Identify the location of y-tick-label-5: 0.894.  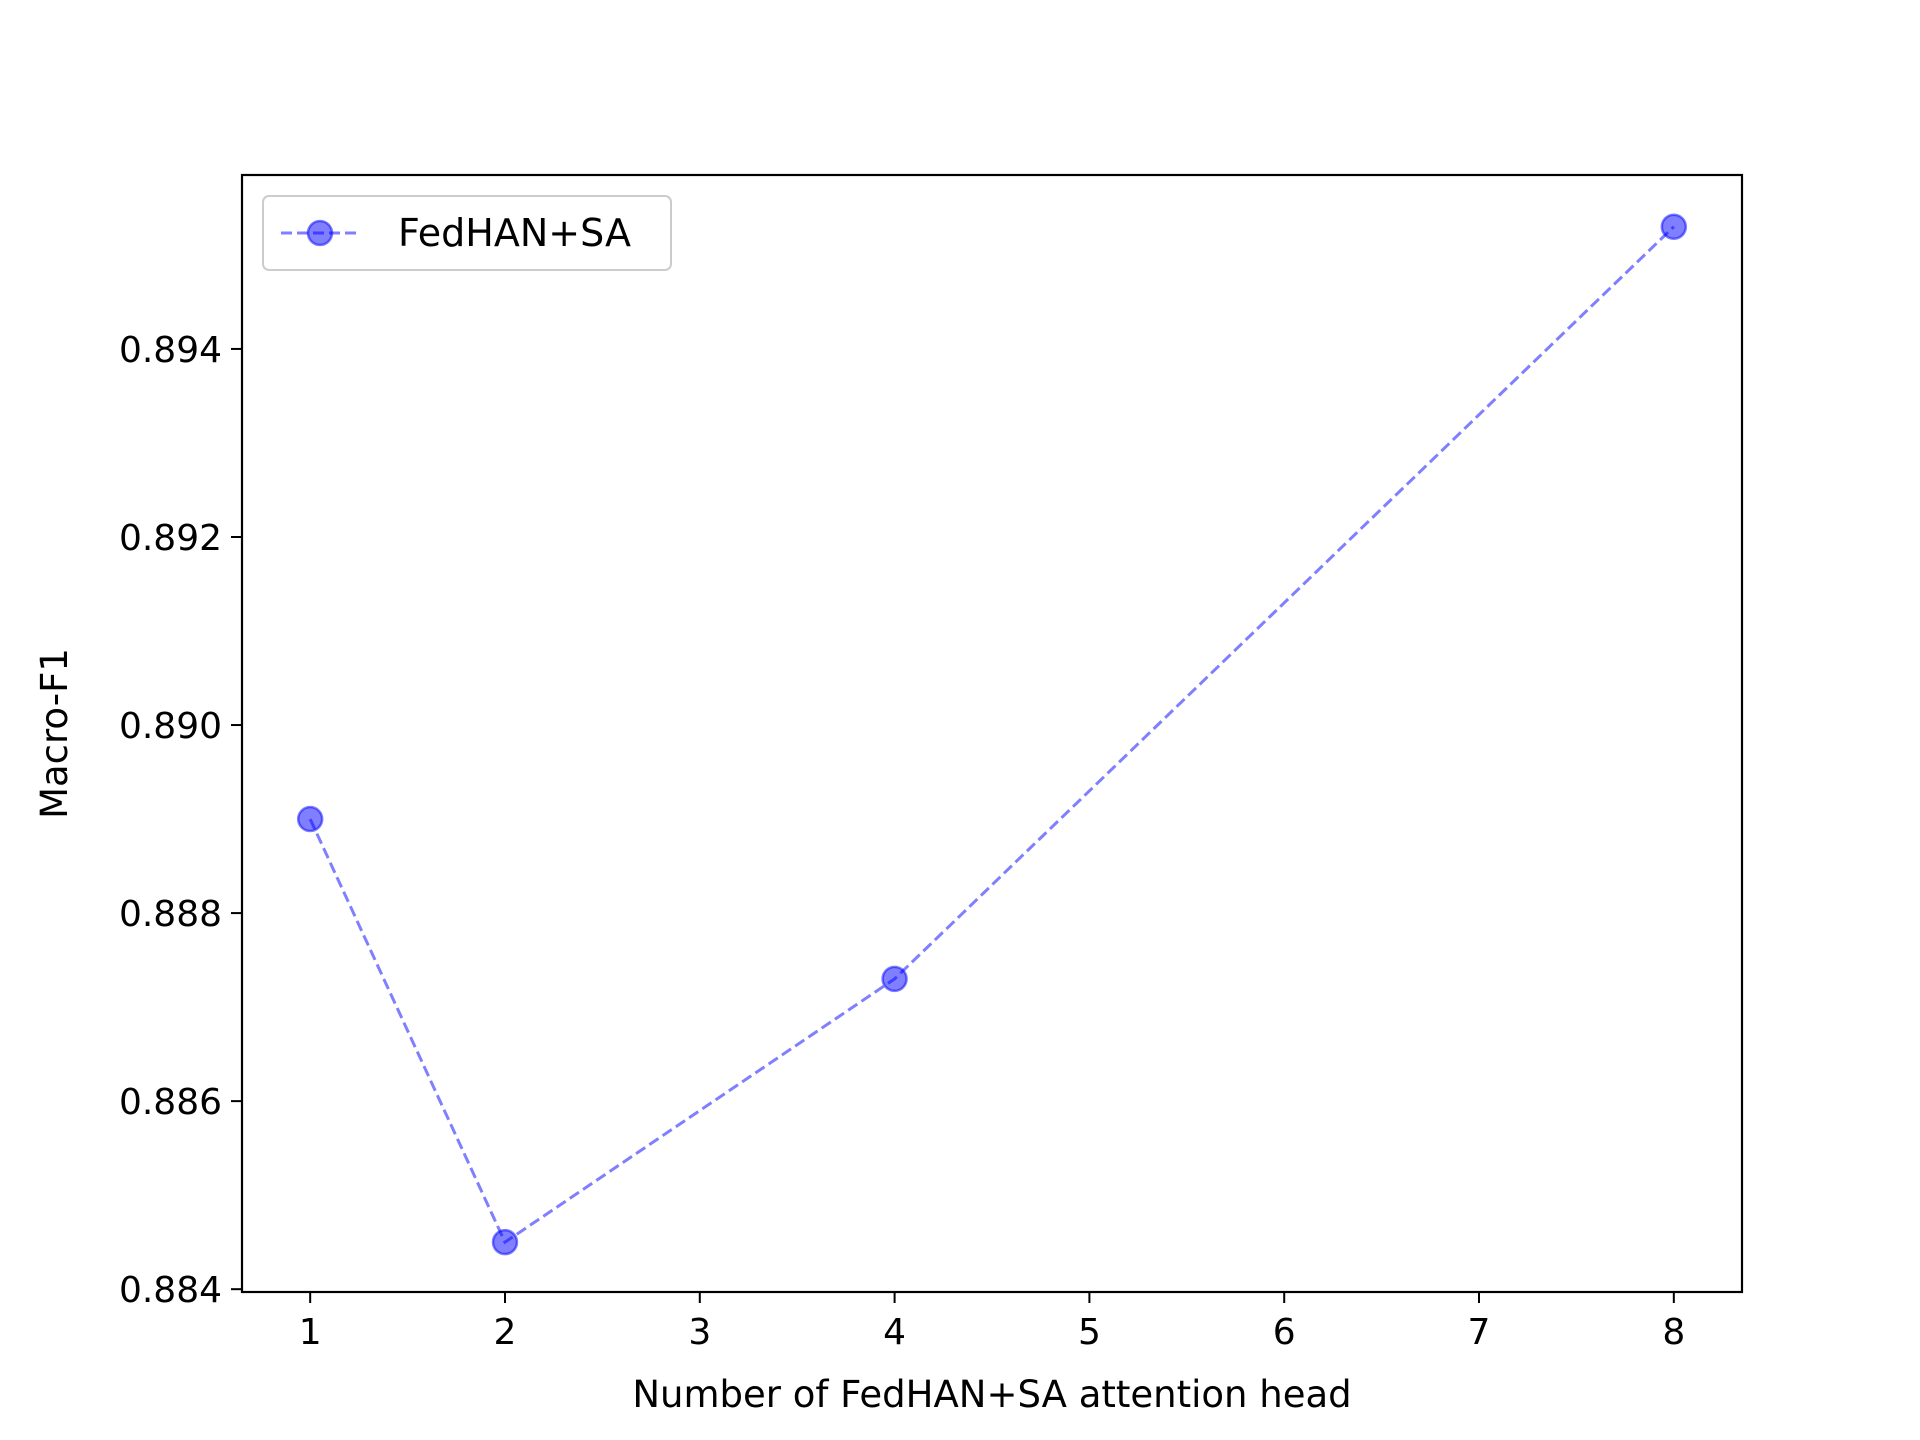
(170, 350).